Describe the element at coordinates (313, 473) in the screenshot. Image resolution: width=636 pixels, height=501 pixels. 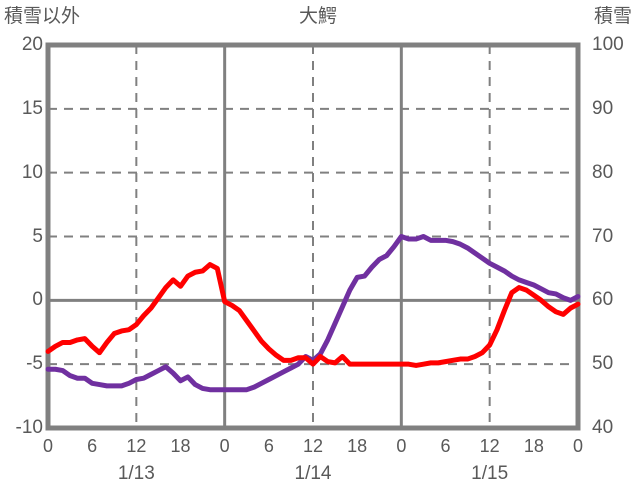
I see `x-axis-date-label: 1/14` at that location.